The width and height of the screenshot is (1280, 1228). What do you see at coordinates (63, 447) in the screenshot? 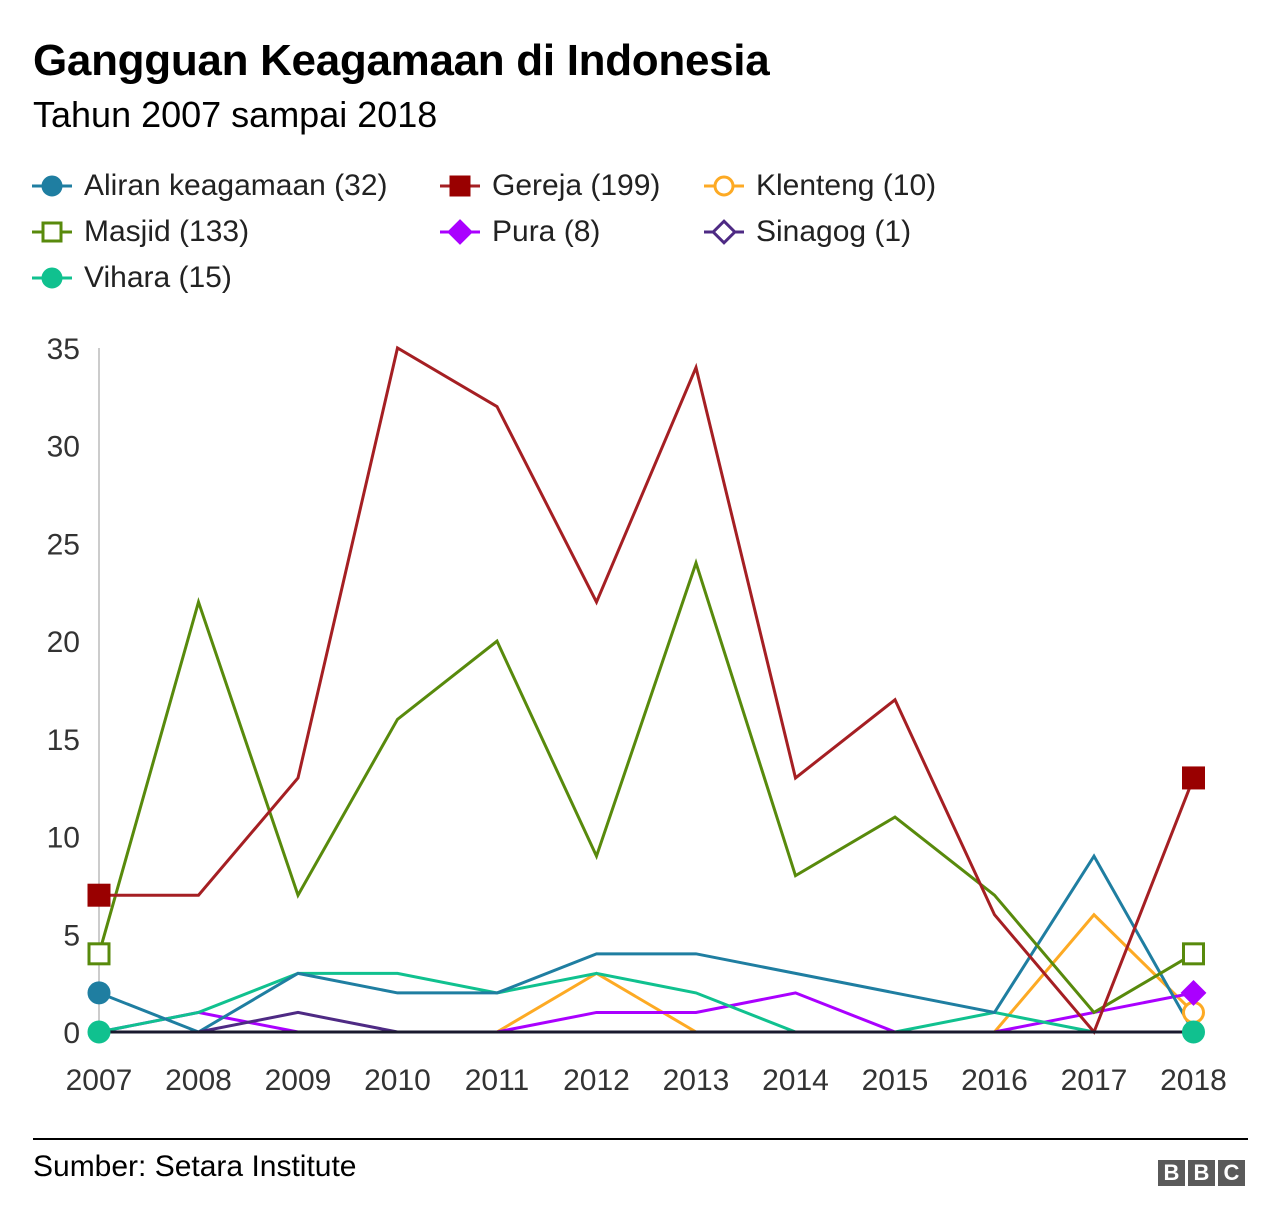
I see `y-tick-label: 30` at bounding box center [63, 447].